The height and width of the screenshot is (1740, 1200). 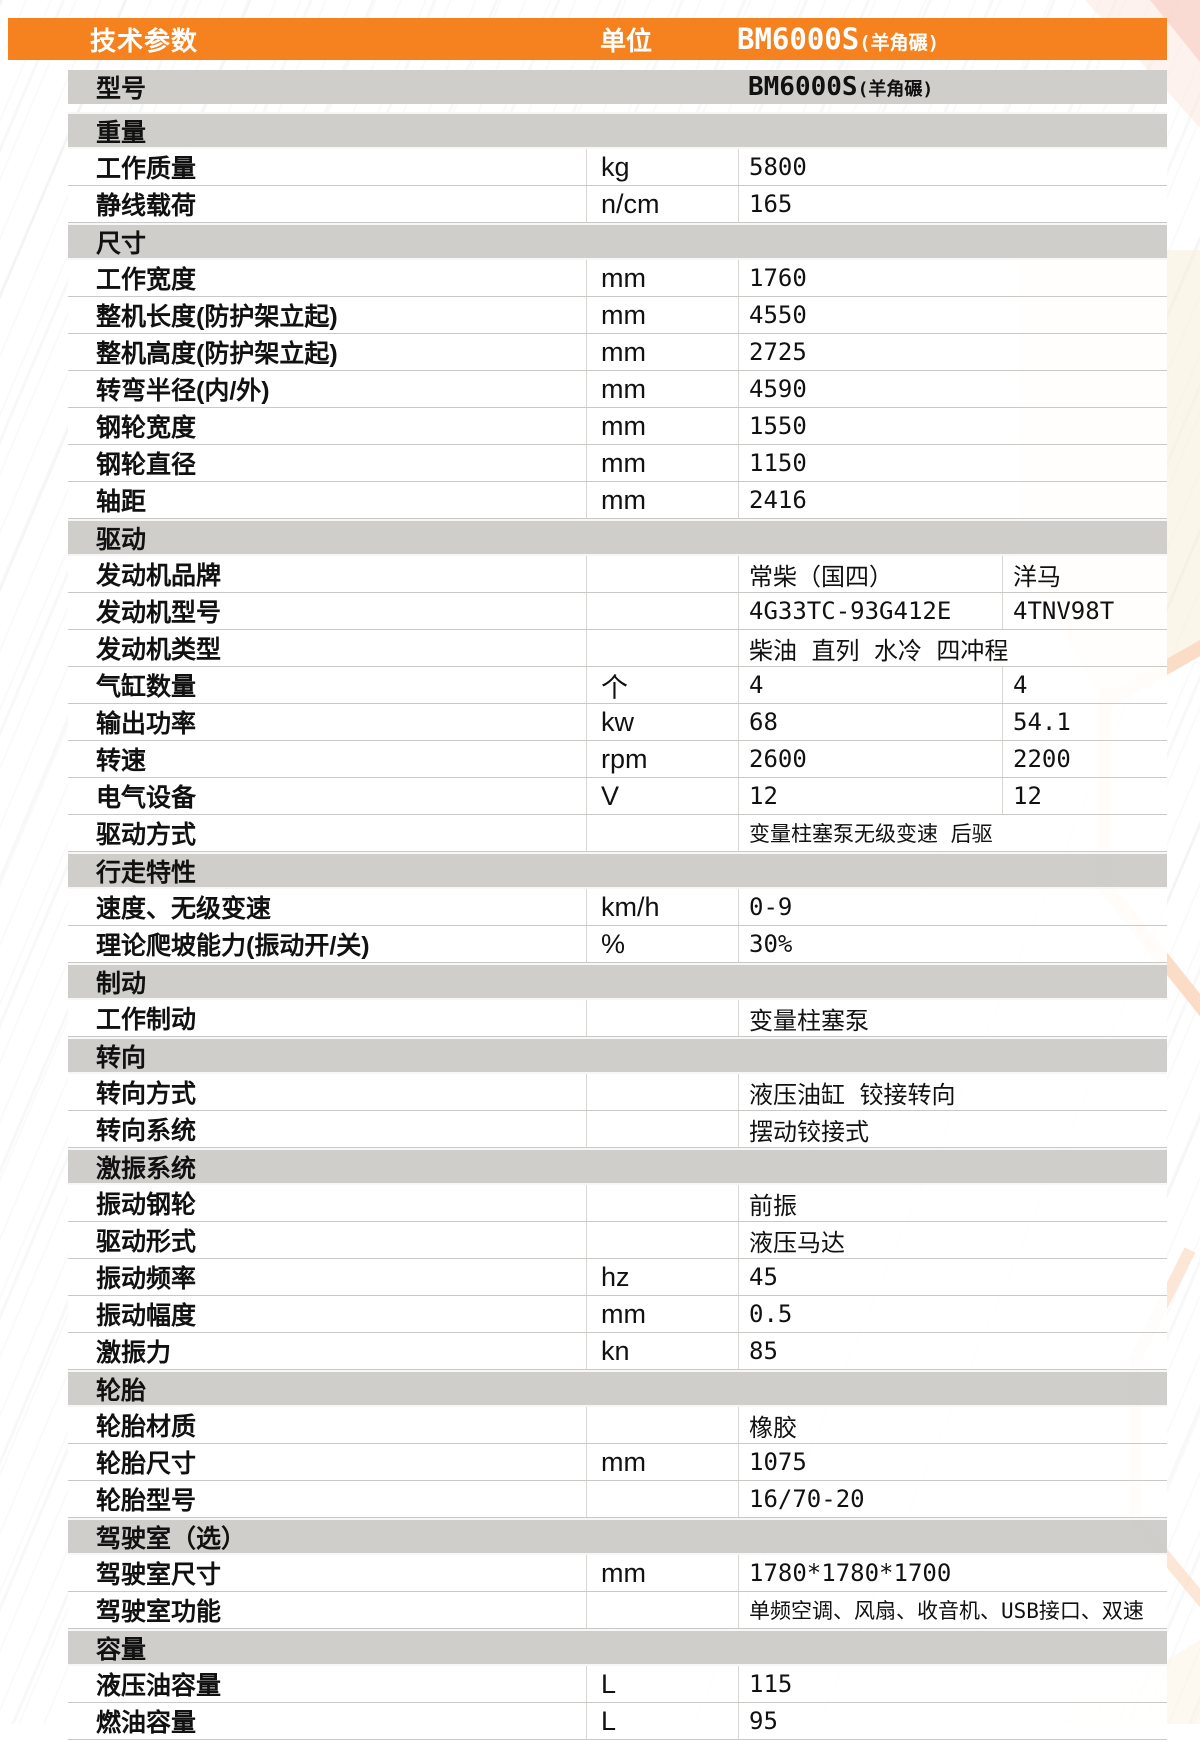 I want to click on spec-row: 钢轮直径 mm 1150, so click(x=617, y=463).